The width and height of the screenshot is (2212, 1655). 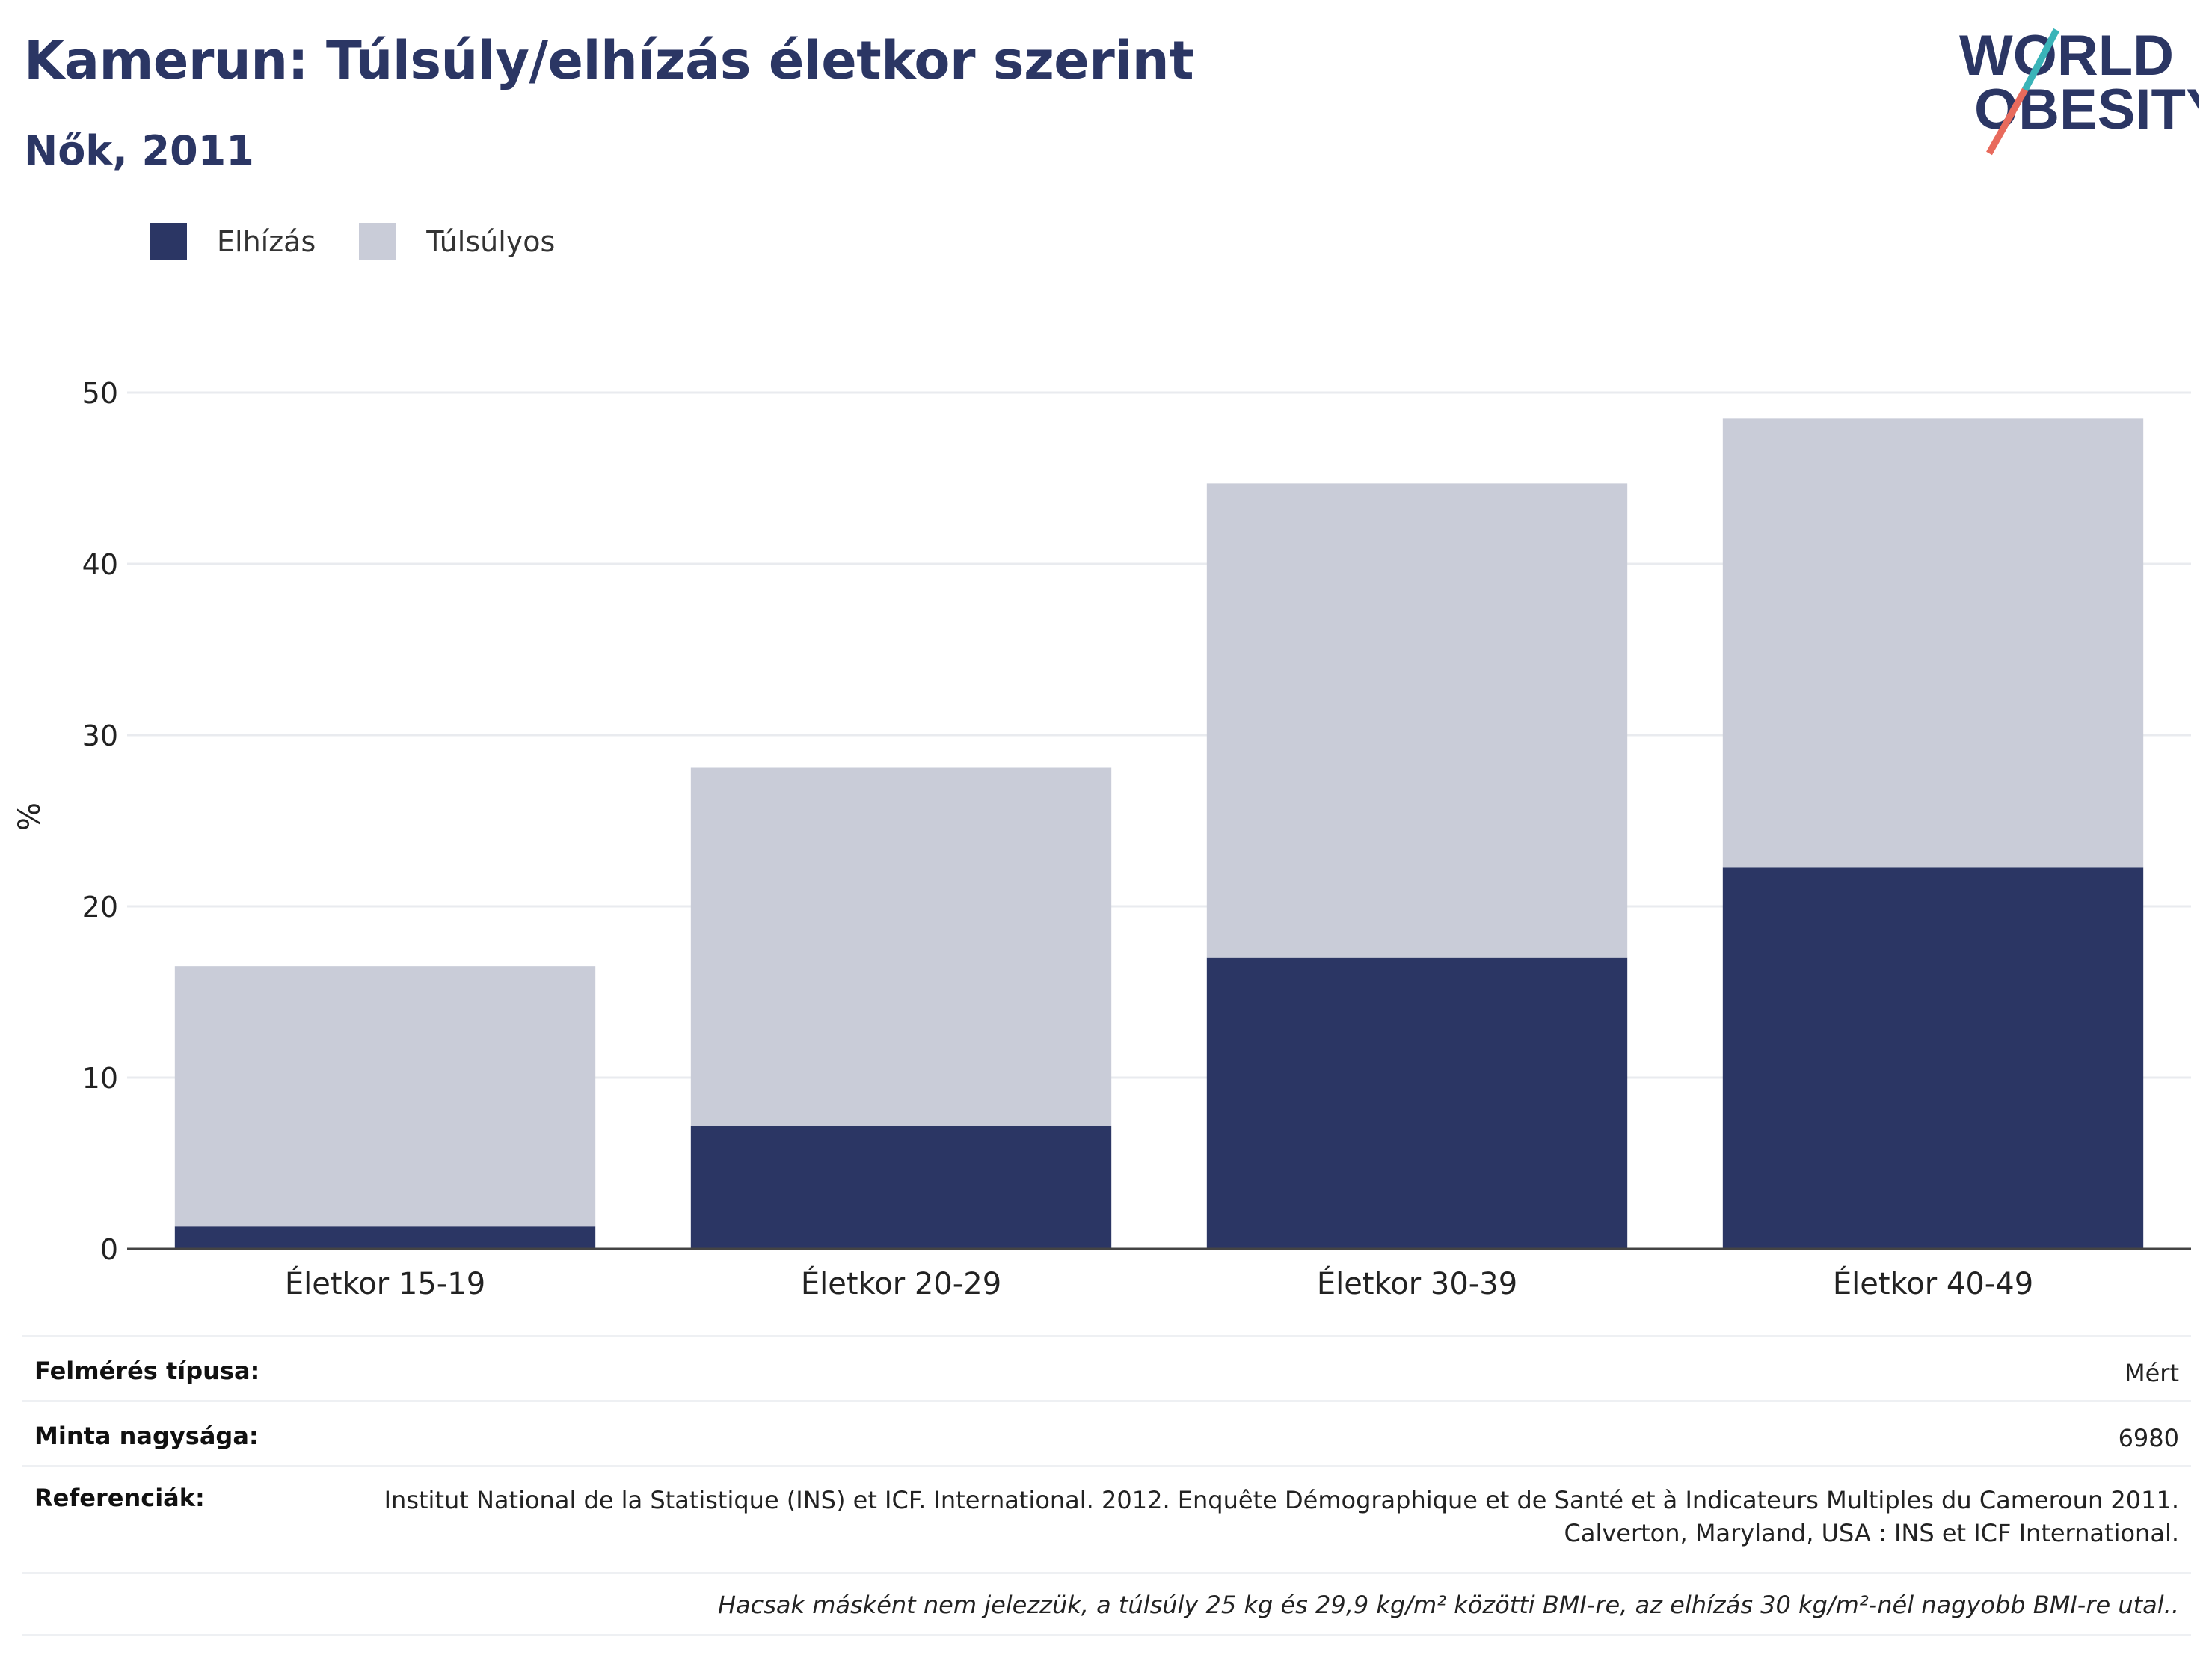 I want to click on x-tick-label: Életkor 20-29, so click(x=901, y=1283).